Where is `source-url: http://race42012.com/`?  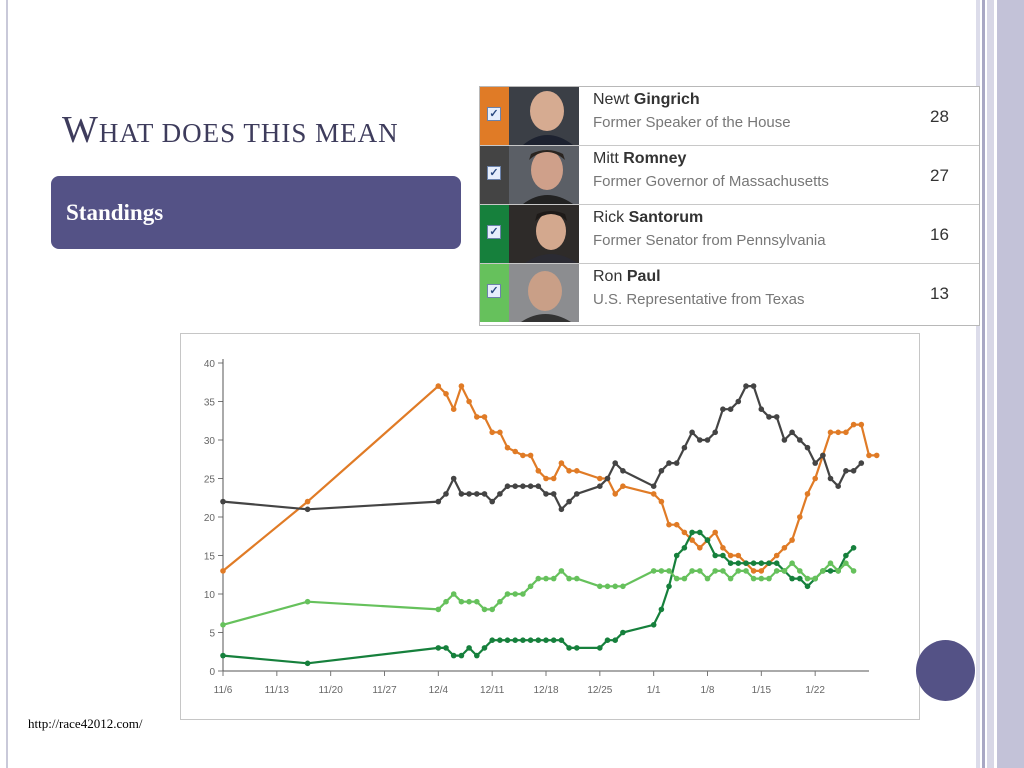 source-url: http://race42012.com/ is located at coordinates (85, 723).